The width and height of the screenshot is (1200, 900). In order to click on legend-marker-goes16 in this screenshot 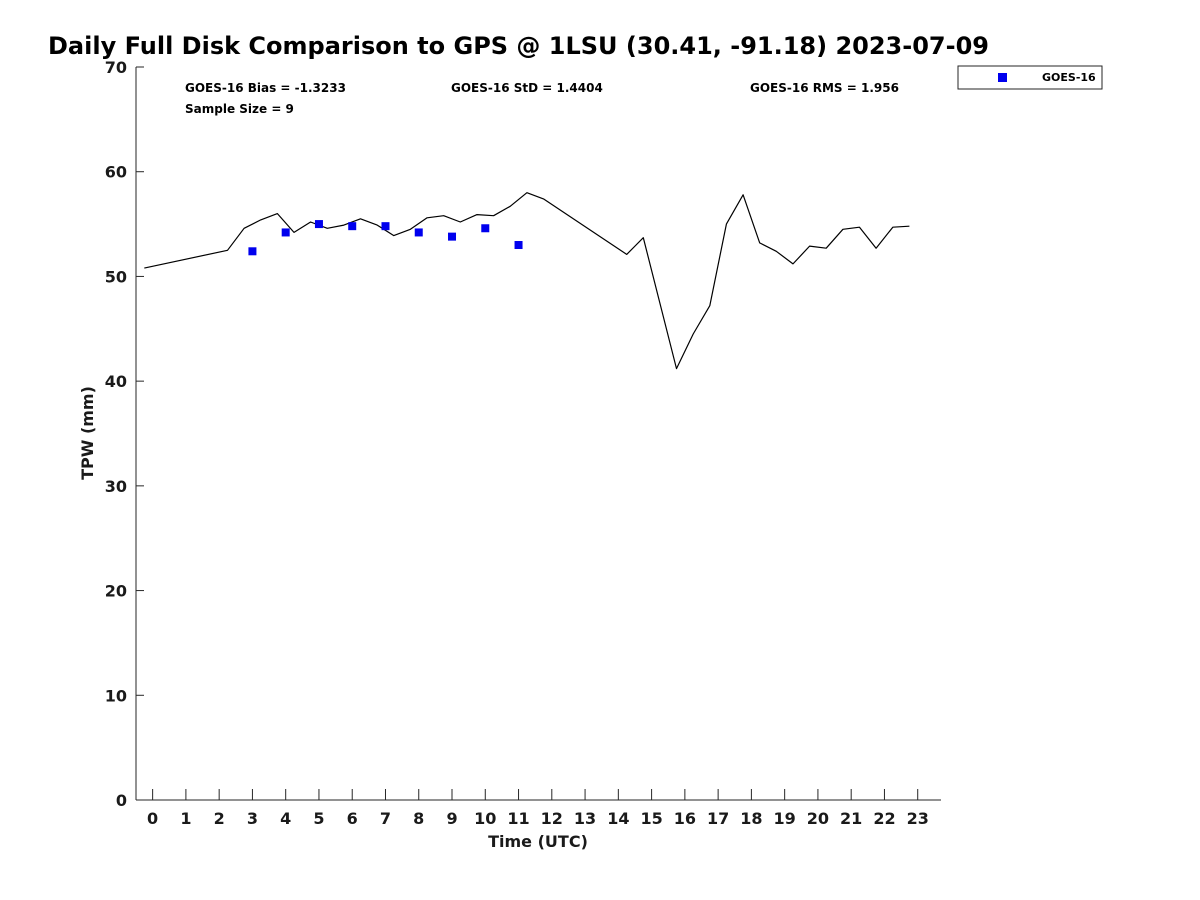, I will do `click(1002, 77)`.